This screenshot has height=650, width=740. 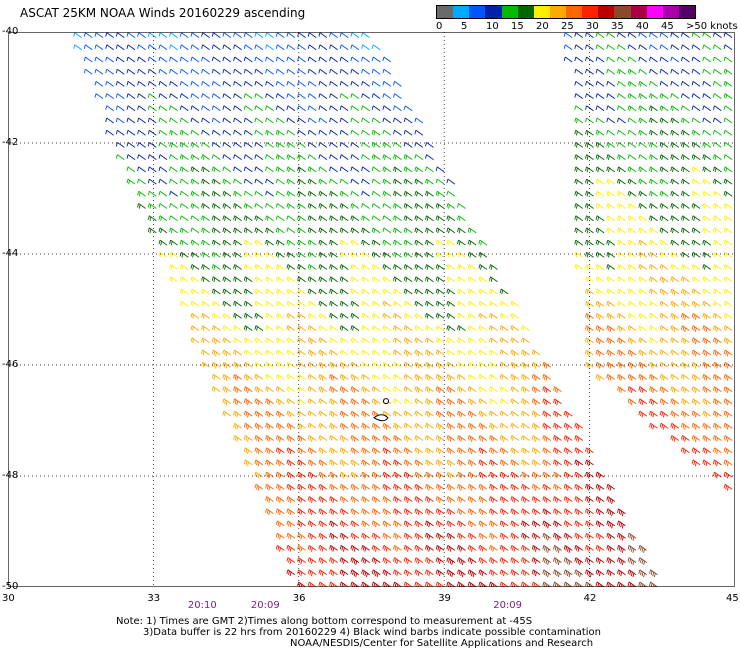 What do you see at coordinates (654, 12) in the screenshot?
I see `colorbar-segment` at bounding box center [654, 12].